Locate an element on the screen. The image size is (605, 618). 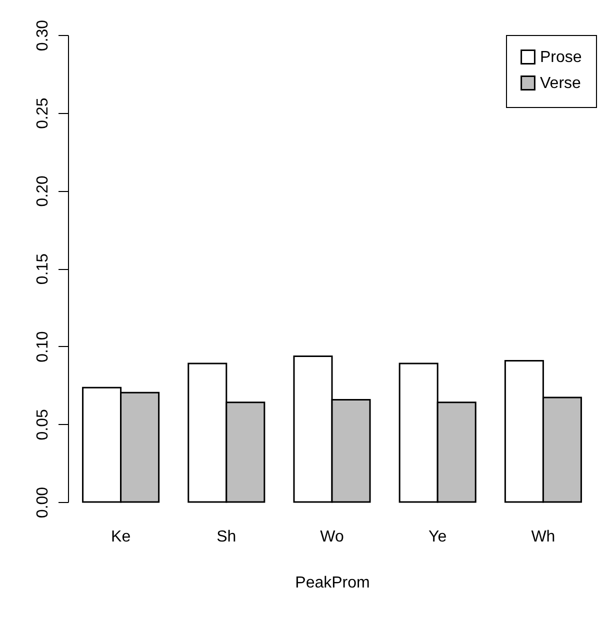
x-tick-label: Sh is located at coordinates (226, 537).